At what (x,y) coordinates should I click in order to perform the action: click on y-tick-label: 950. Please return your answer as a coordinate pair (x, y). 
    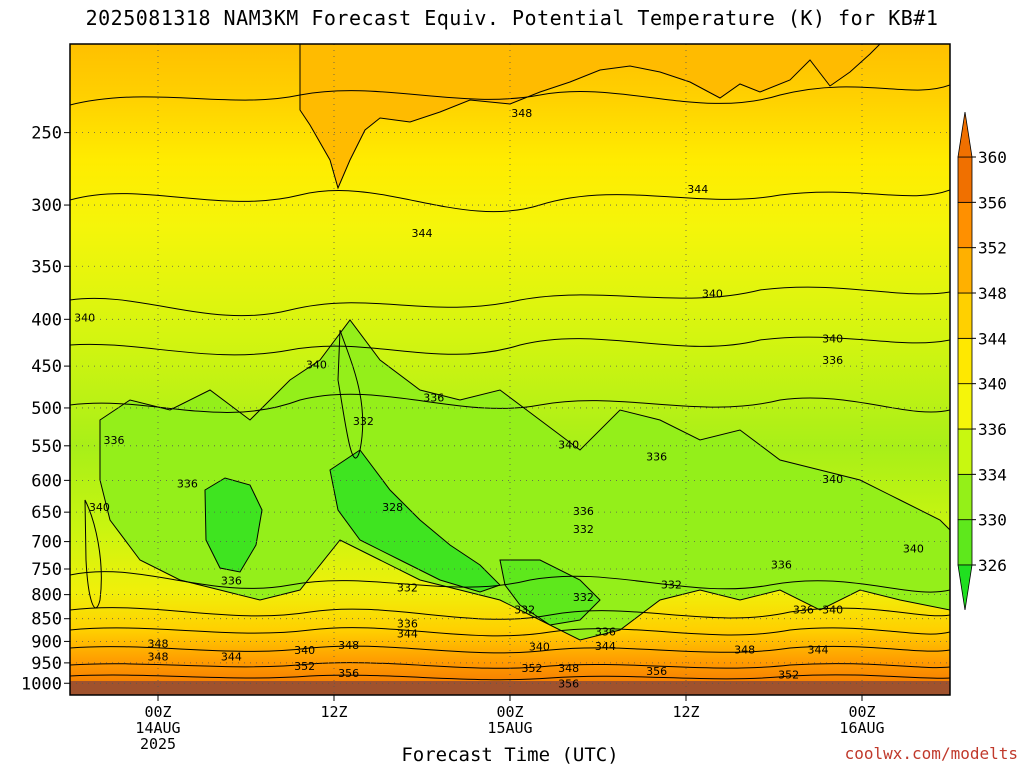
    Looking at the image, I should click on (46, 664).